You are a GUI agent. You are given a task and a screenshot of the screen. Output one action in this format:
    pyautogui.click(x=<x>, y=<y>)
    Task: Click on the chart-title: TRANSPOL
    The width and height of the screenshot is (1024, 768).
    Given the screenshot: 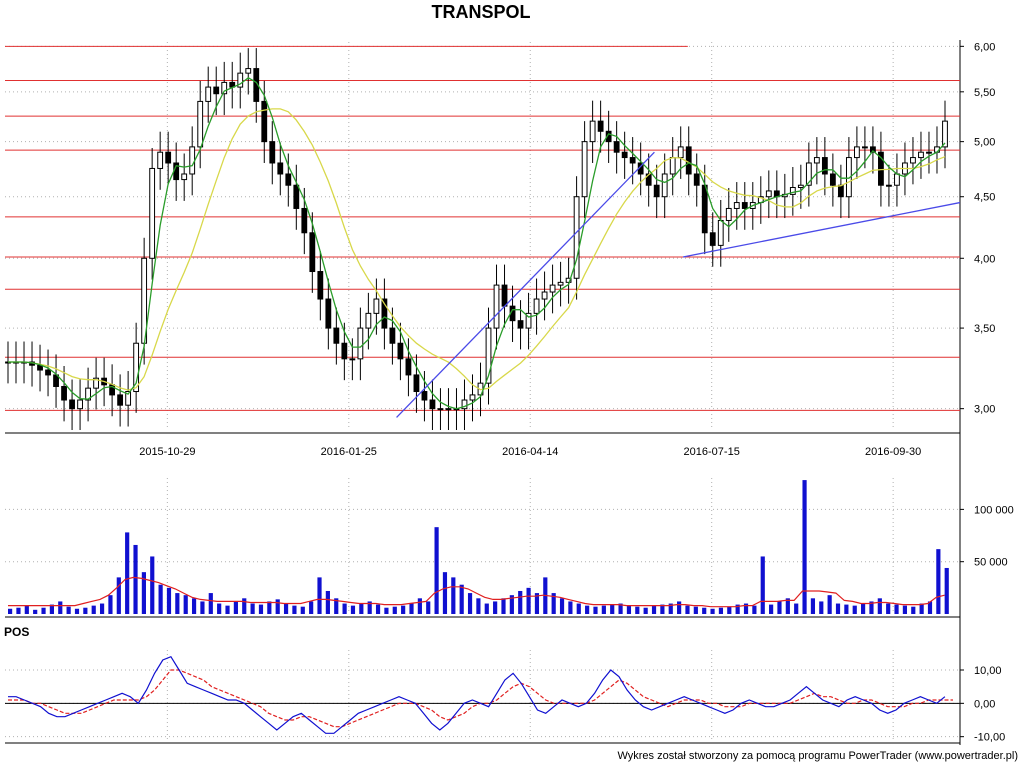 What is the action you would take?
    pyautogui.click(x=481, y=12)
    